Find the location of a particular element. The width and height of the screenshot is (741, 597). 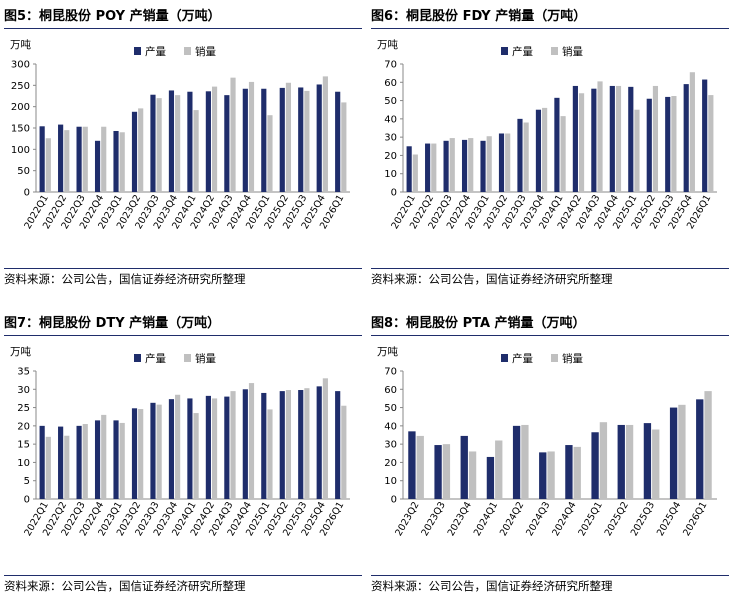

bar-sales-2024Q2 is located at coordinates (581, 142).